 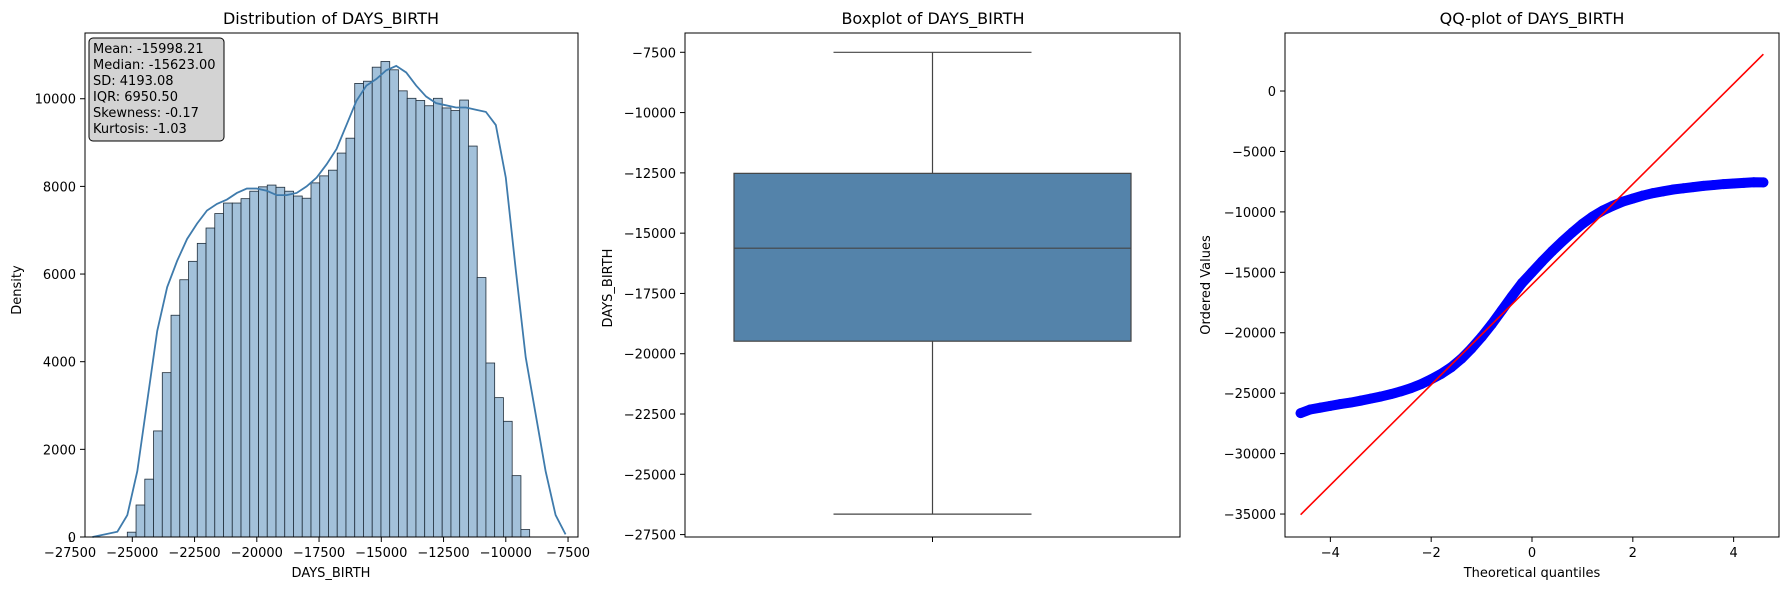 I want to click on stats-line: Median: -15623.00, so click(x=154, y=65).